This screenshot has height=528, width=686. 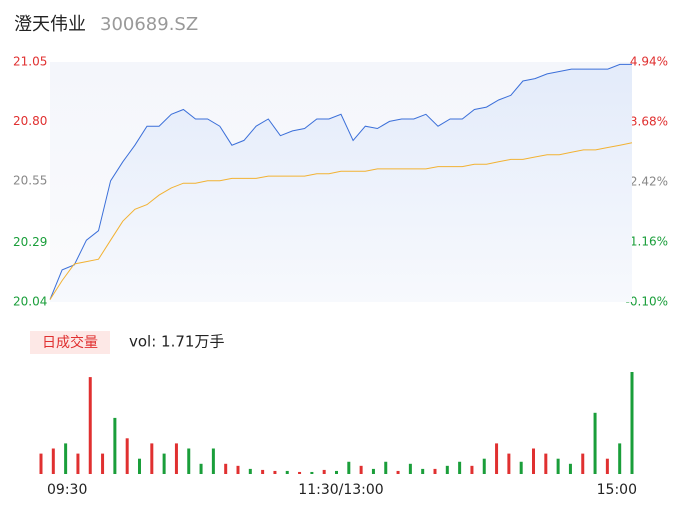 What do you see at coordinates (649, 182) in the screenshot?
I see `y2-tick-label: 2.42%` at bounding box center [649, 182].